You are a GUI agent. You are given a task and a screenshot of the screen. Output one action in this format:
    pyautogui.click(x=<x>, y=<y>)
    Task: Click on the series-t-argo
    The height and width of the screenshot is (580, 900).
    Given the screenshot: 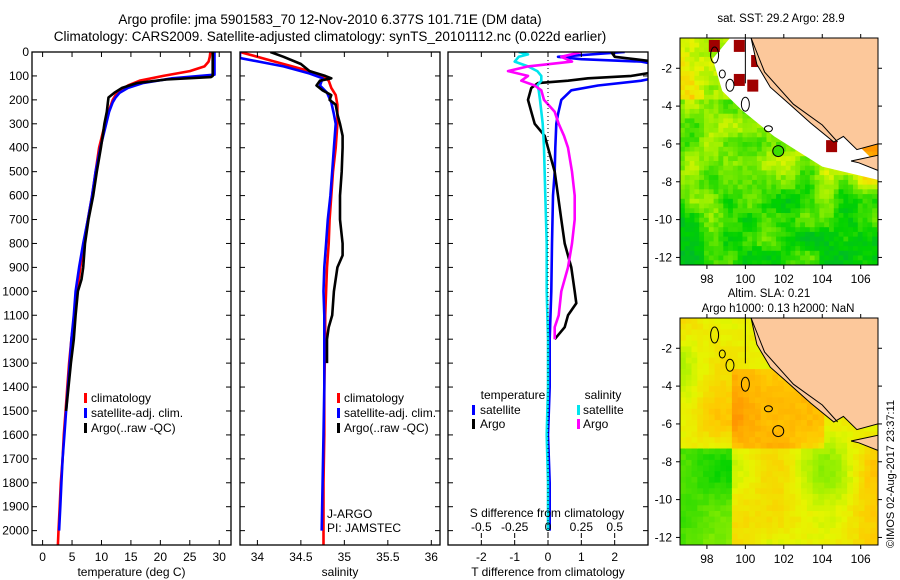 What is the action you would take?
    pyautogui.click(x=587, y=196)
    